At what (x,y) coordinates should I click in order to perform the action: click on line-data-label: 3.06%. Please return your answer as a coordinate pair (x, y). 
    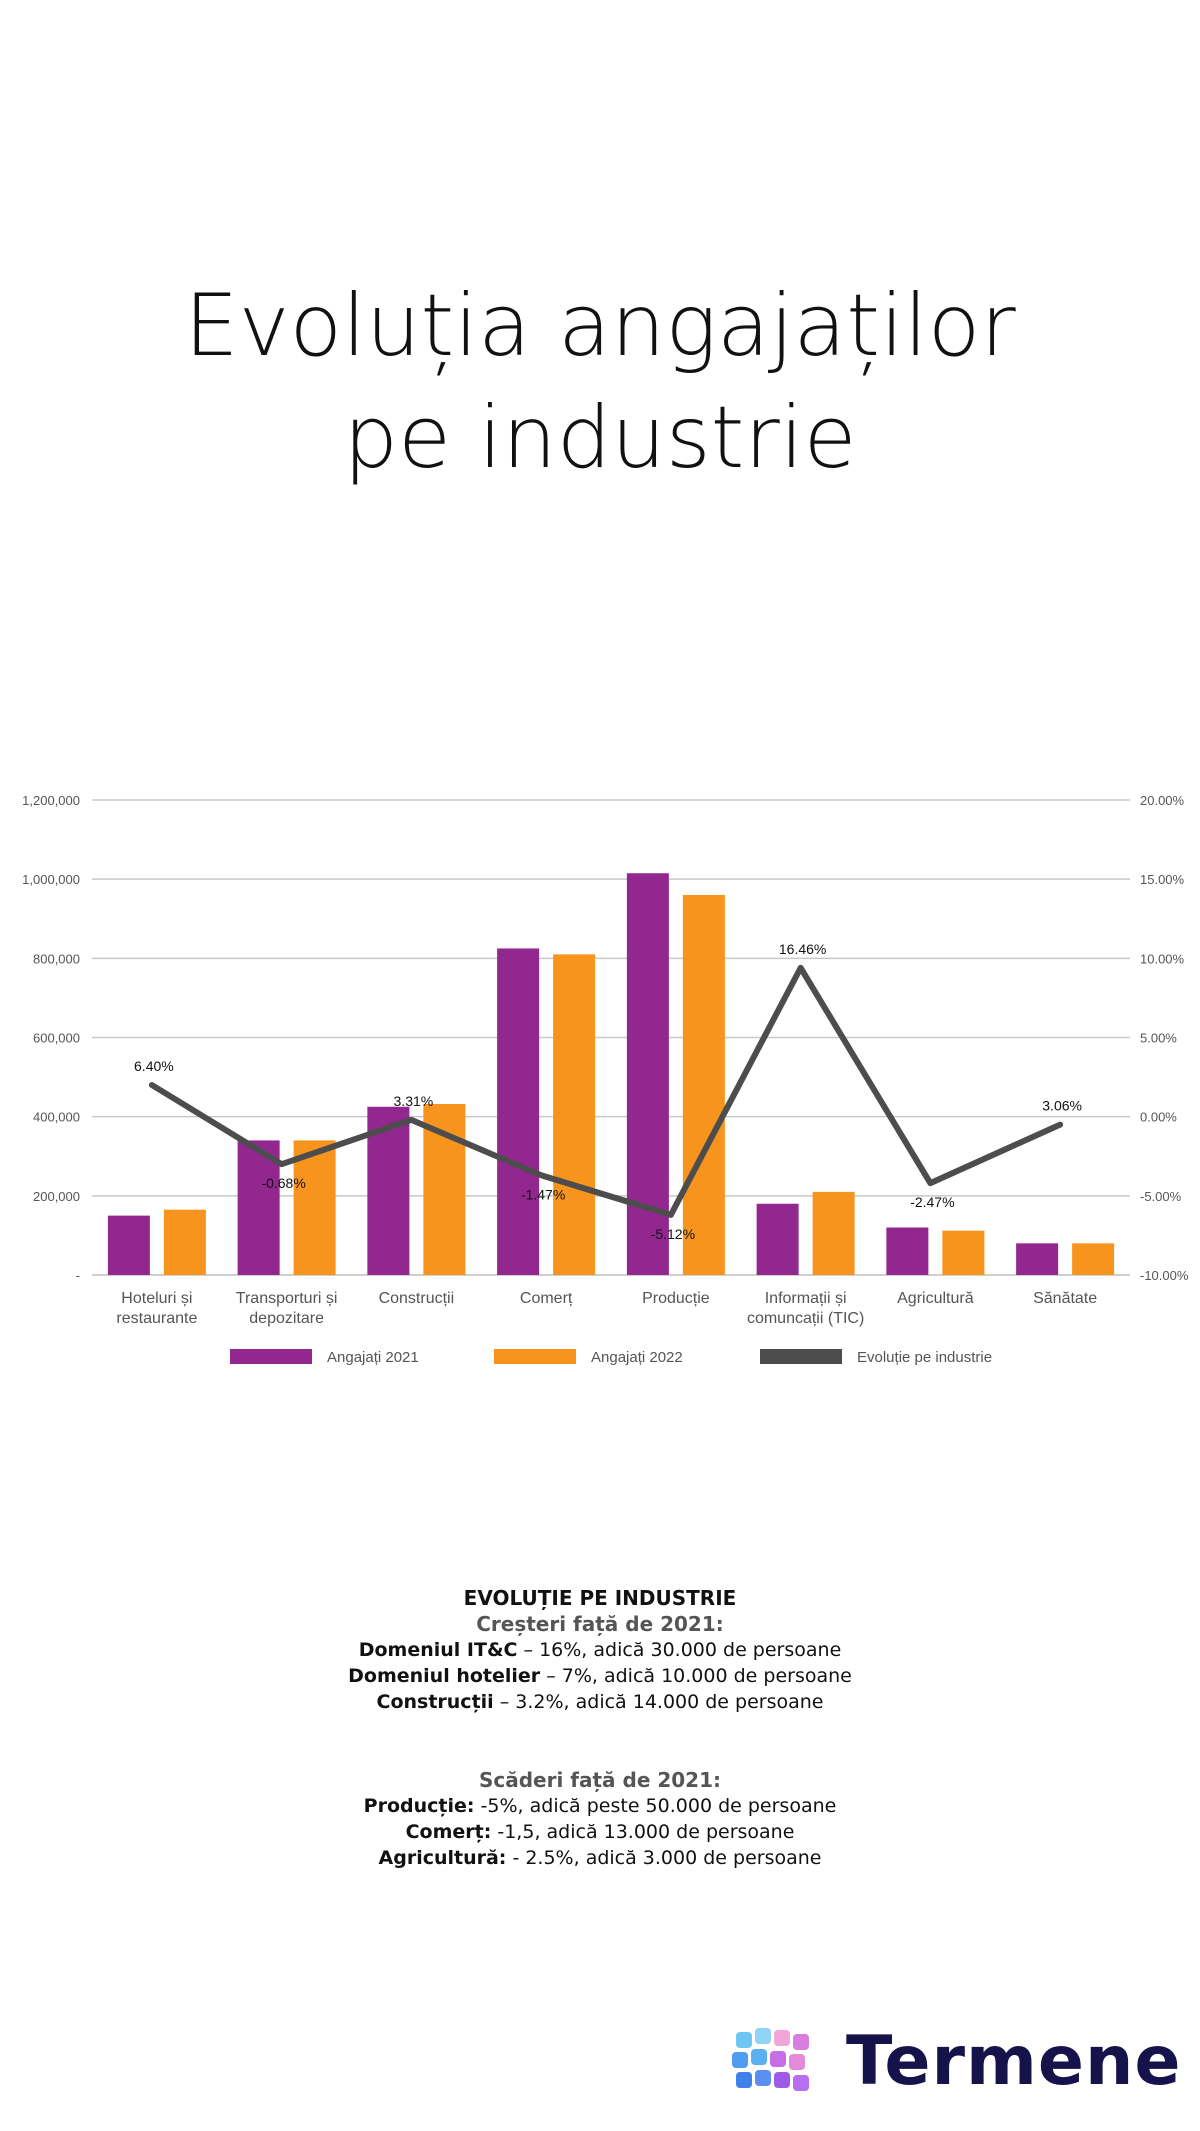
    Looking at the image, I should click on (1062, 1106).